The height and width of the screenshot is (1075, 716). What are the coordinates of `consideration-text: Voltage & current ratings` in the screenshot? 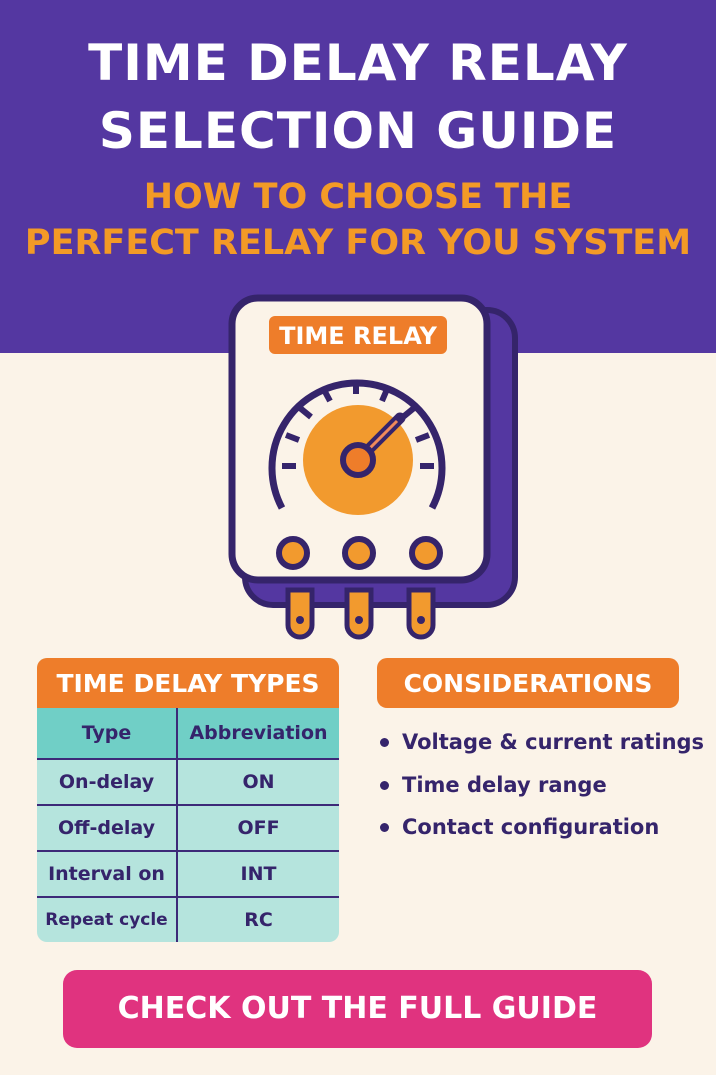 It's located at (553, 742).